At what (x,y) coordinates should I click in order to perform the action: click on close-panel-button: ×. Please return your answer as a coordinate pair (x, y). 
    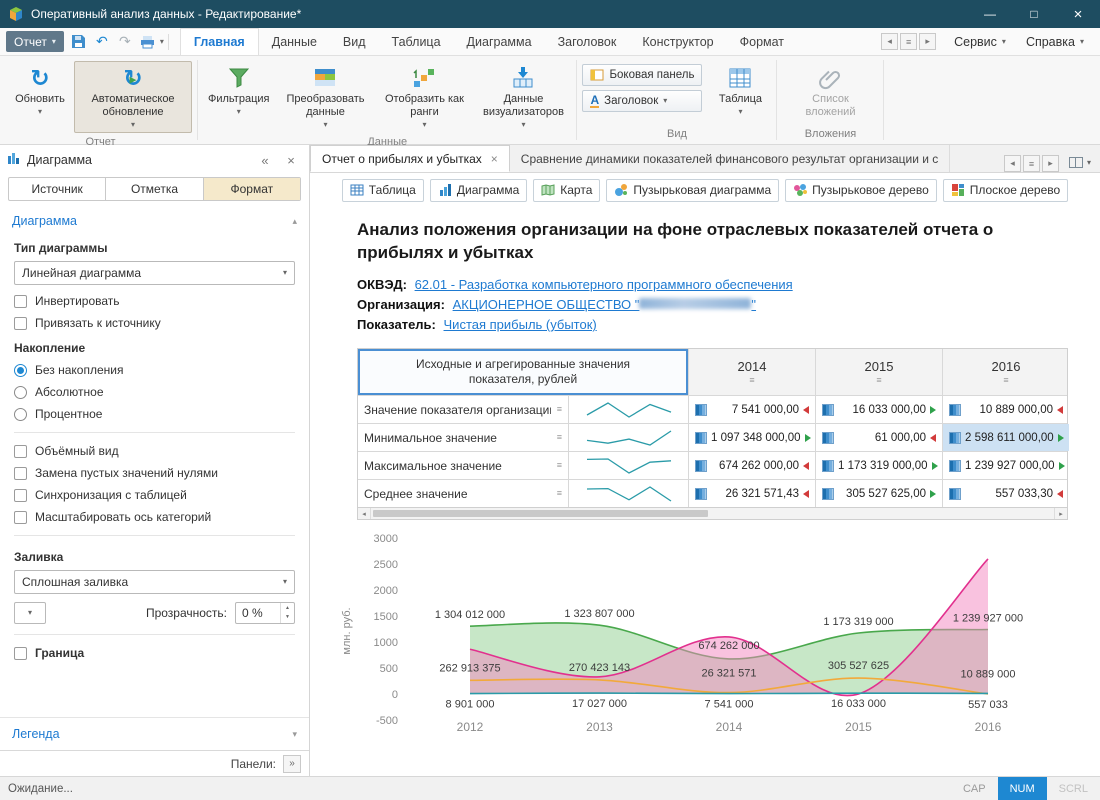
    Looking at the image, I should click on (291, 160).